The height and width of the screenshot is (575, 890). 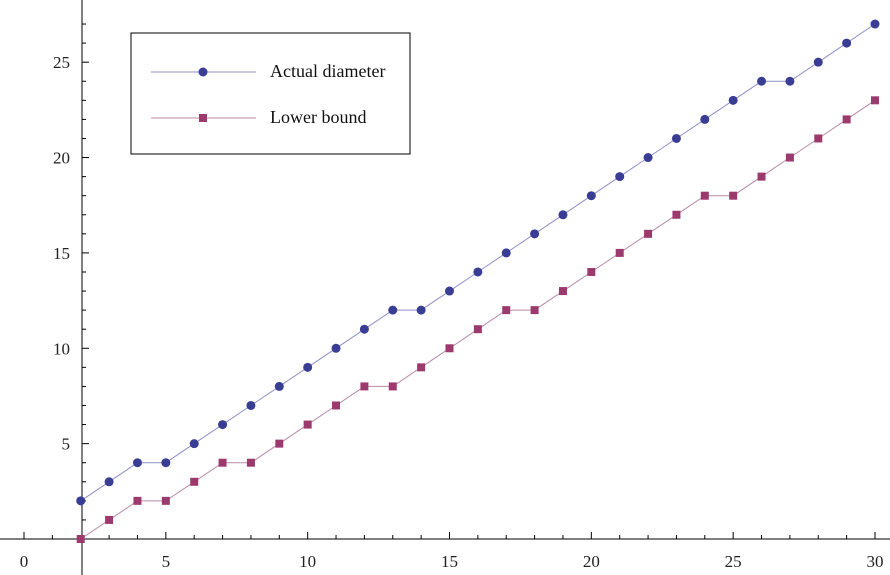 What do you see at coordinates (307, 561) in the screenshot?
I see `x-tick-label: 10` at bounding box center [307, 561].